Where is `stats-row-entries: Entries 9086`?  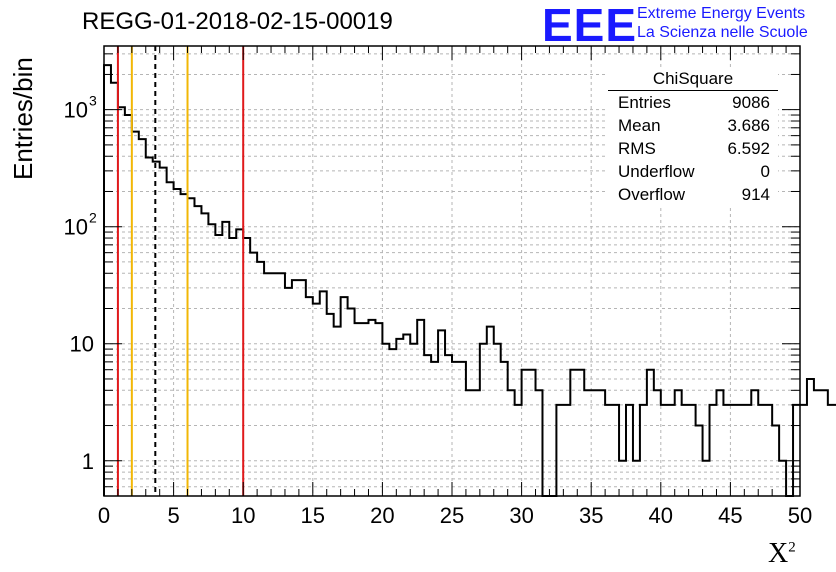
stats-row-entries: Entries 9086 is located at coordinates (693, 102).